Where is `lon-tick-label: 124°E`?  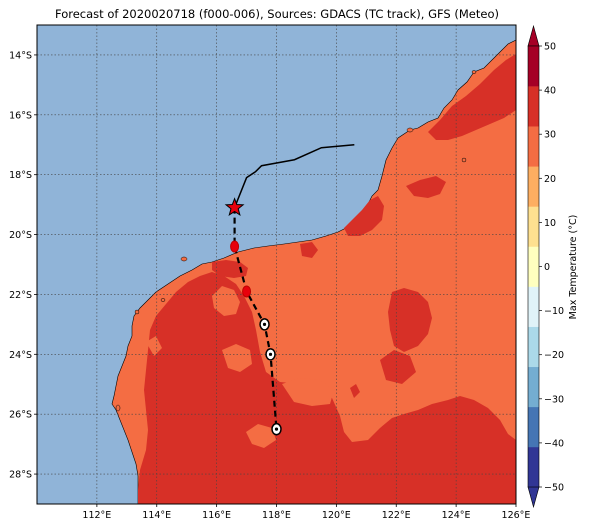 lon-tick-label: 124°E is located at coordinates (456, 515).